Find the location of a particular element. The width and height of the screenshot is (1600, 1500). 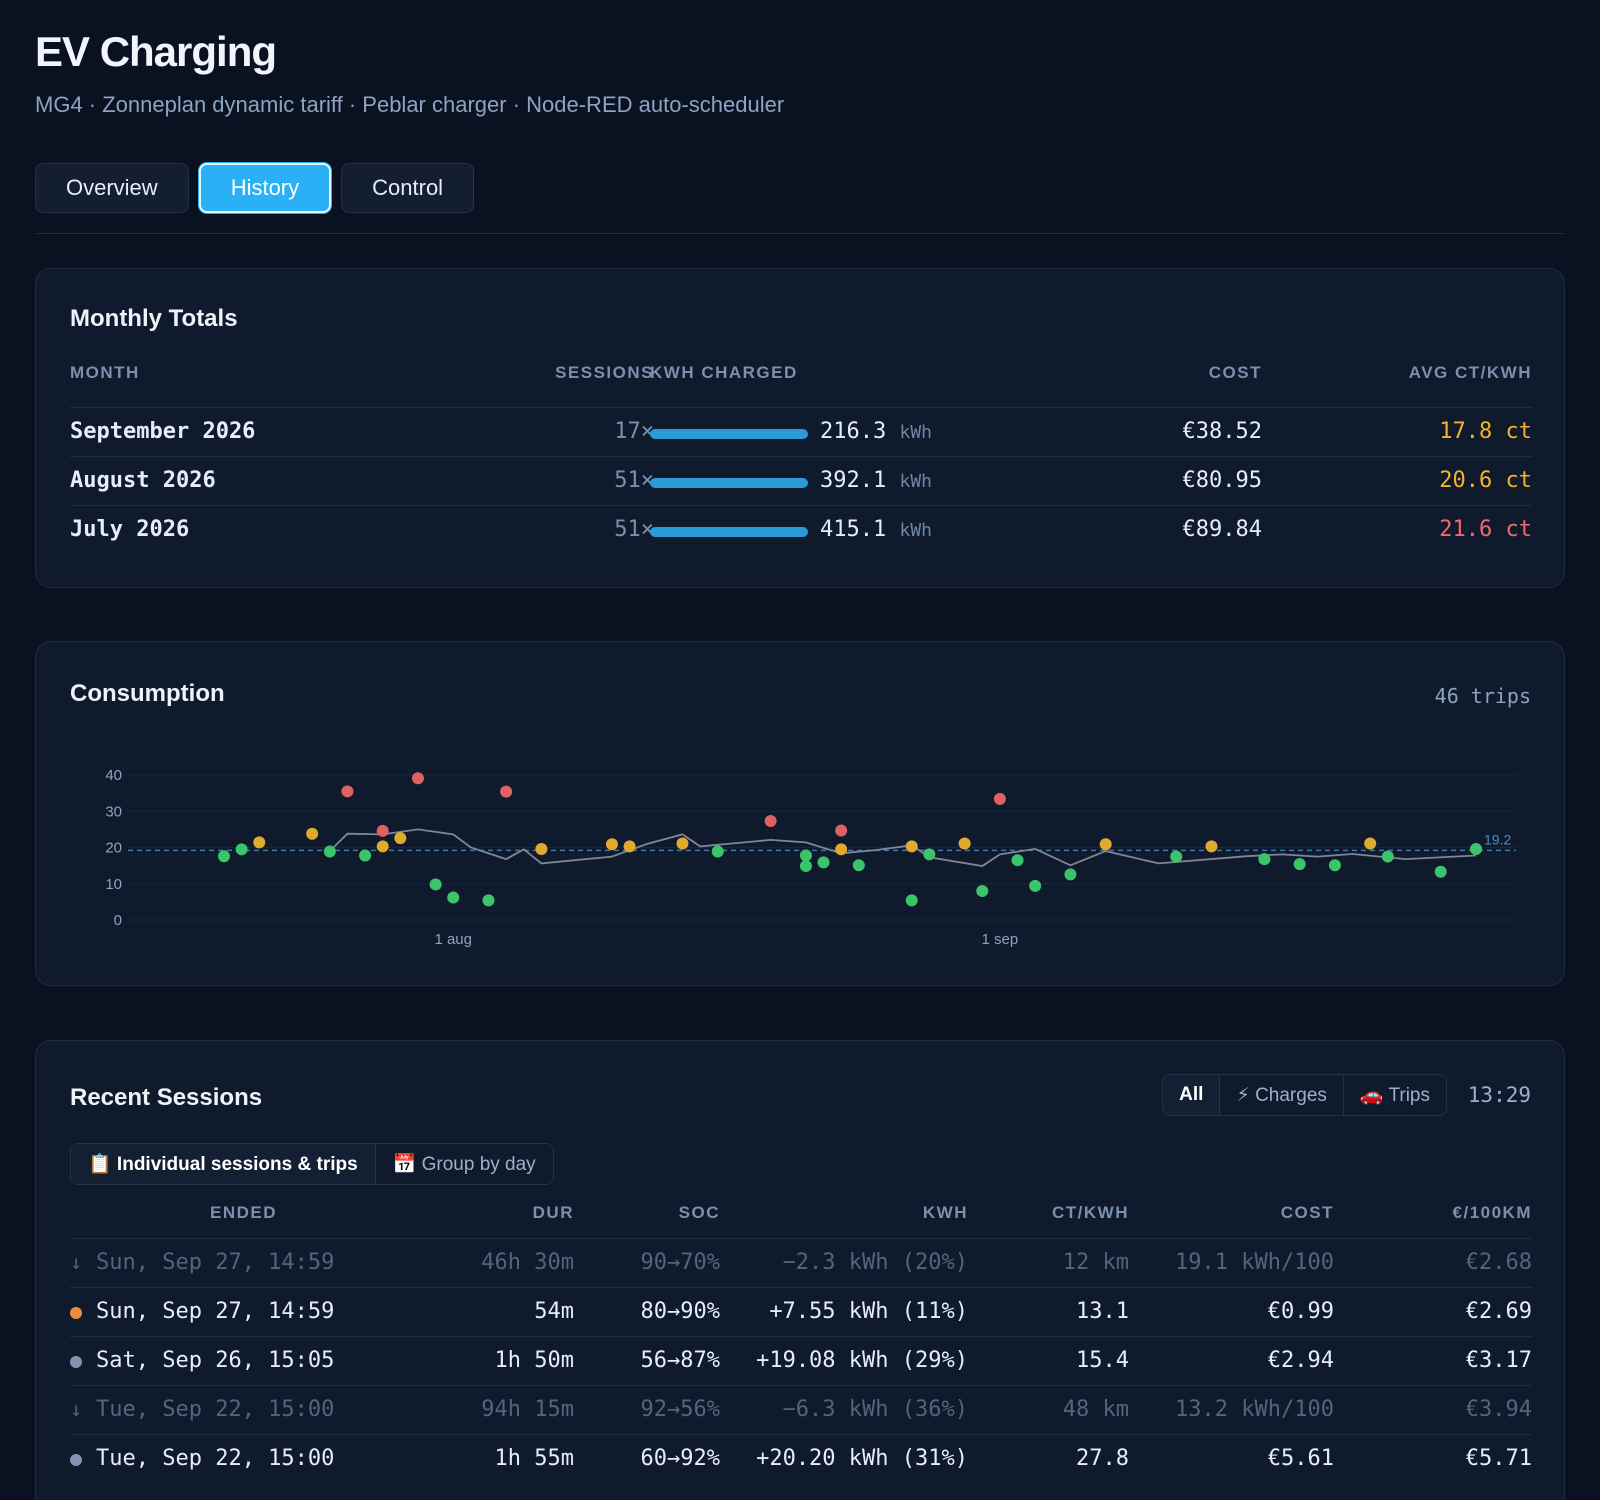

kwh-cell: 415.1 kWh is located at coordinates (876, 529).